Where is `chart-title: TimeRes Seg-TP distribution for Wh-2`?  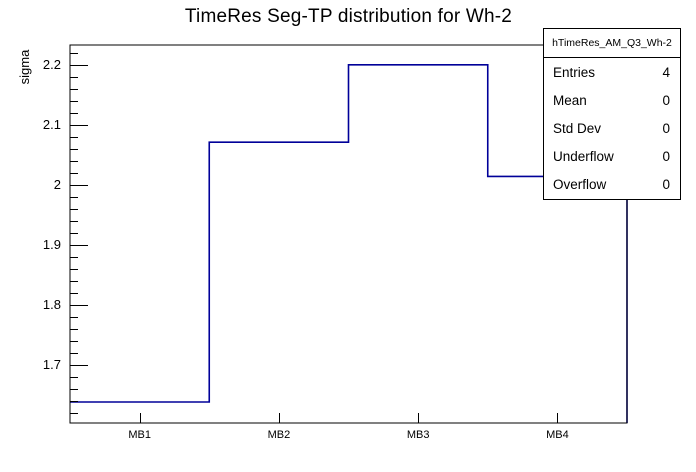 chart-title: TimeRes Seg-TP distribution for Wh-2 is located at coordinates (348, 16).